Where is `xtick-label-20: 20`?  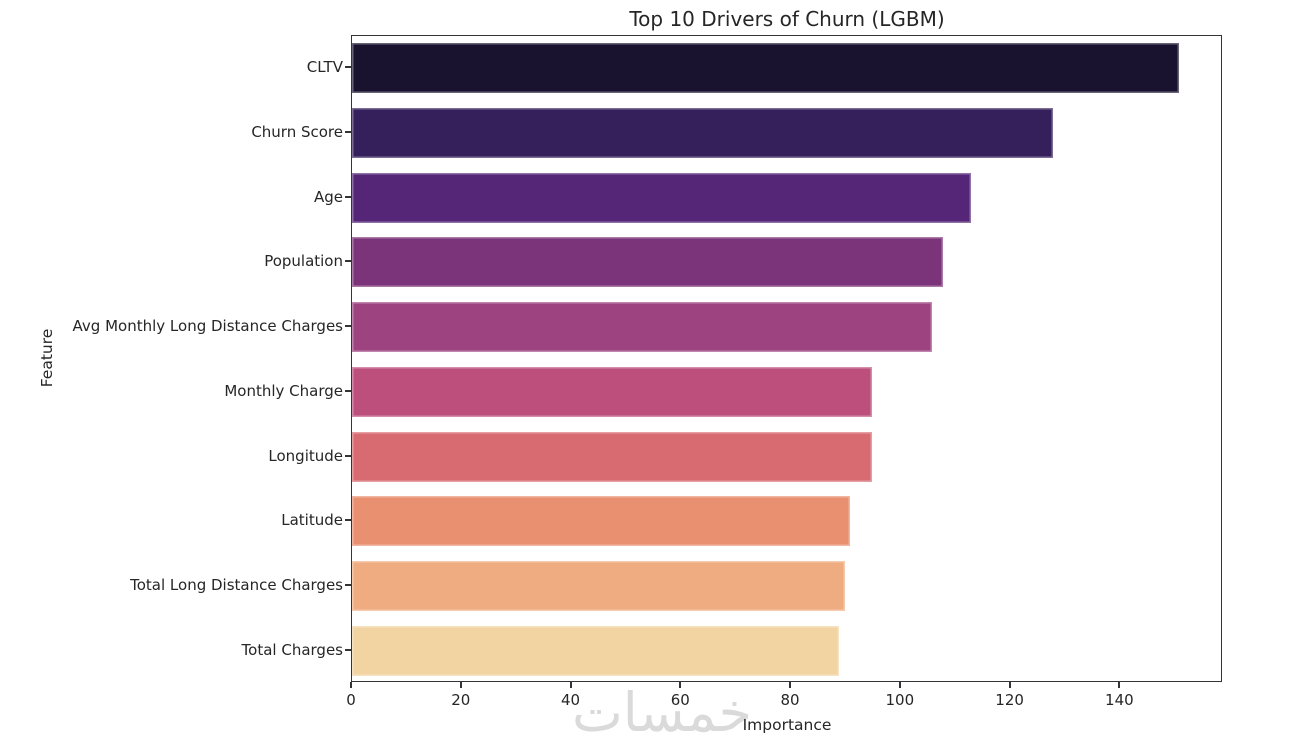
xtick-label-20: 20 is located at coordinates (461, 700).